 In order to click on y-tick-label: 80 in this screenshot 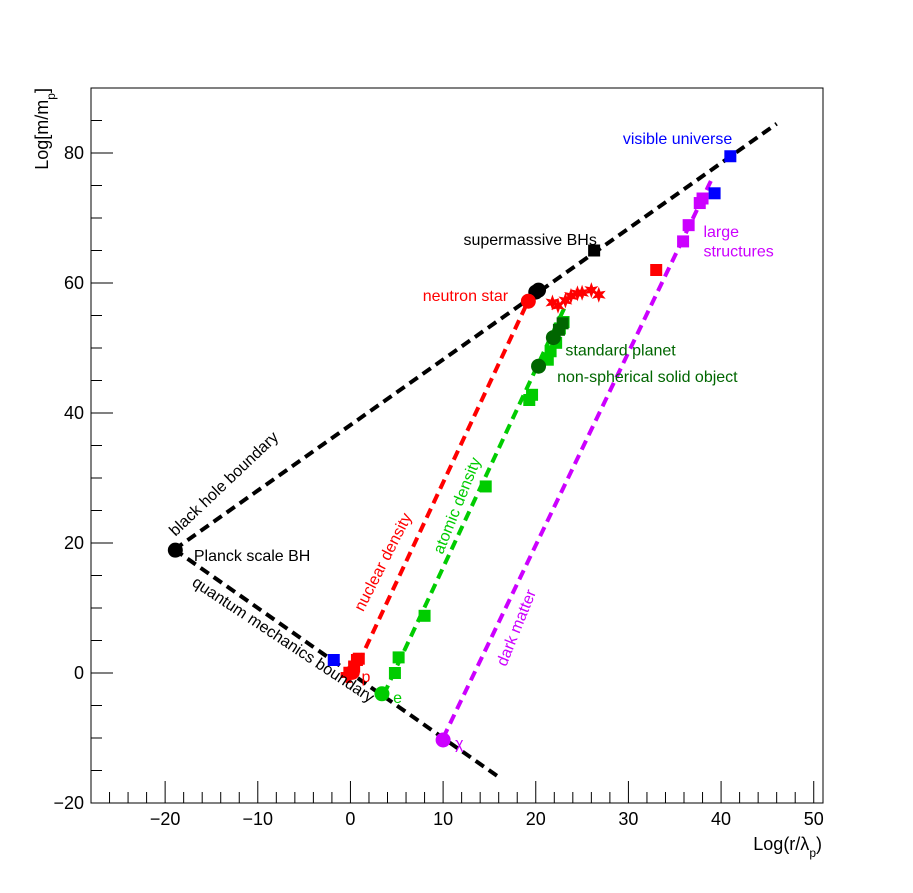, I will do `click(74, 153)`.